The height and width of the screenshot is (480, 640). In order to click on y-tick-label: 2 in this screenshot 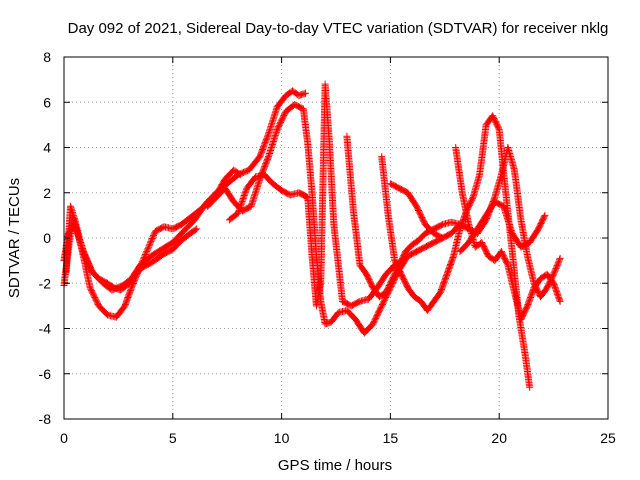, I will do `click(47, 193)`.